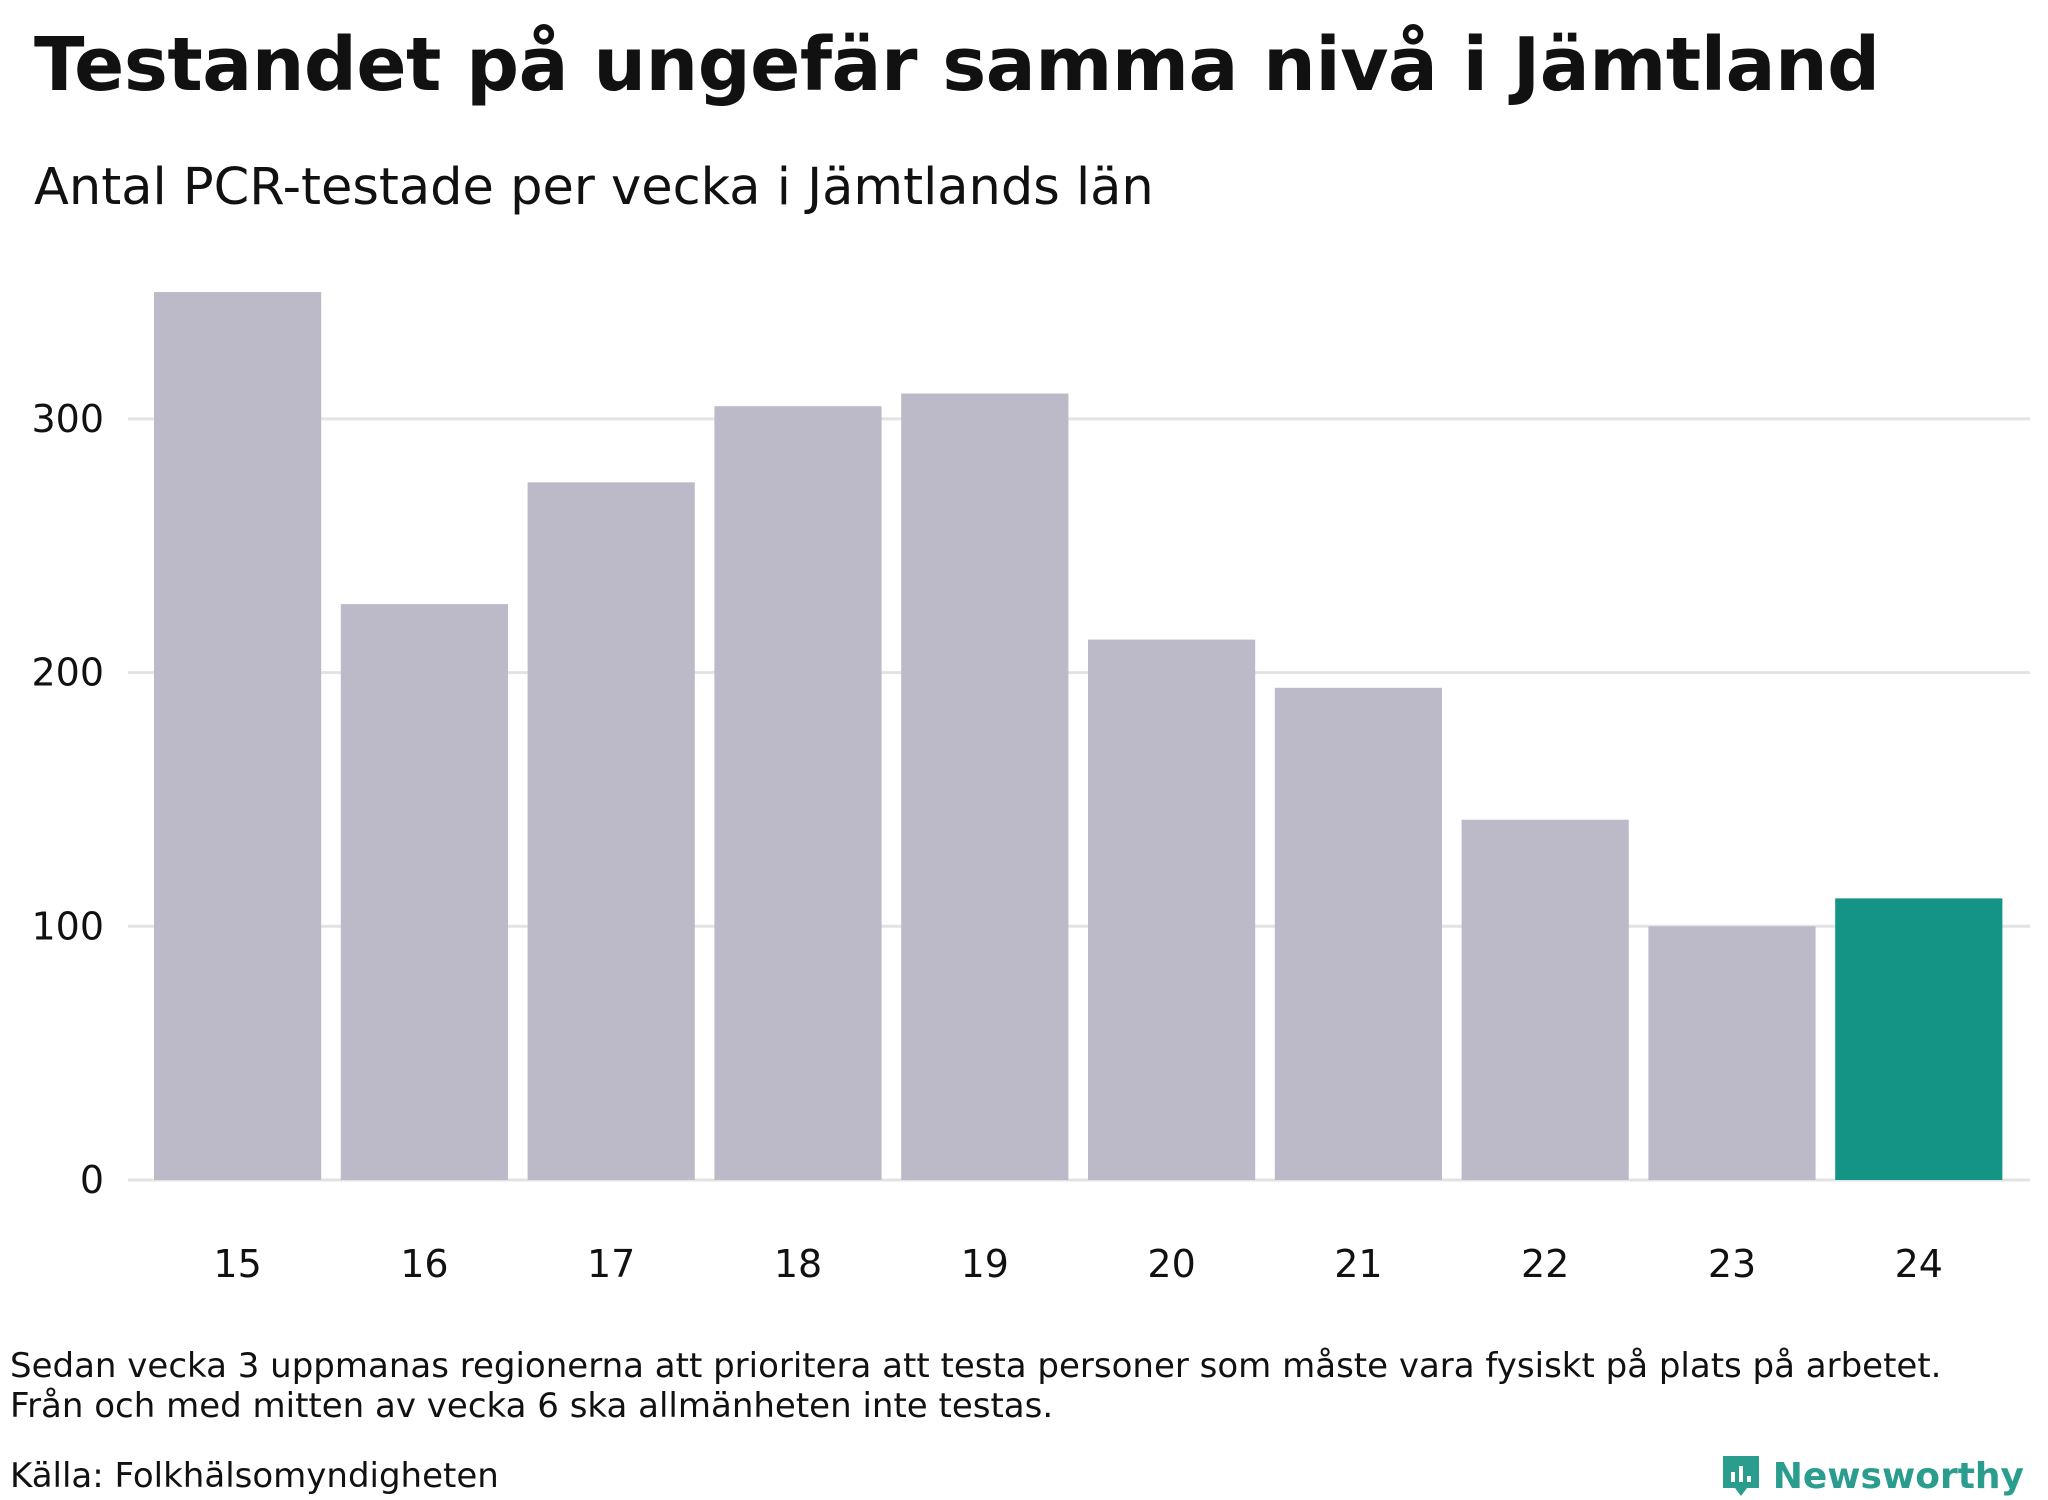 The height and width of the screenshot is (1500, 2048). What do you see at coordinates (611, 1264) in the screenshot?
I see `x-tick-label: 17` at bounding box center [611, 1264].